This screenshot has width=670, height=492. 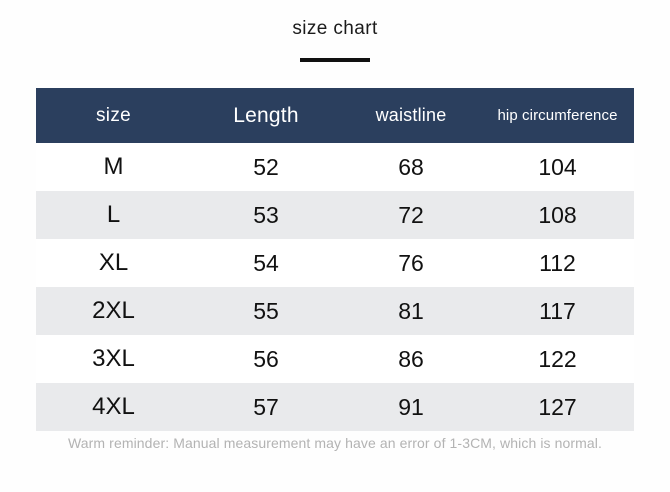 What do you see at coordinates (411, 115) in the screenshot?
I see `column-header-waistline: waistline` at bounding box center [411, 115].